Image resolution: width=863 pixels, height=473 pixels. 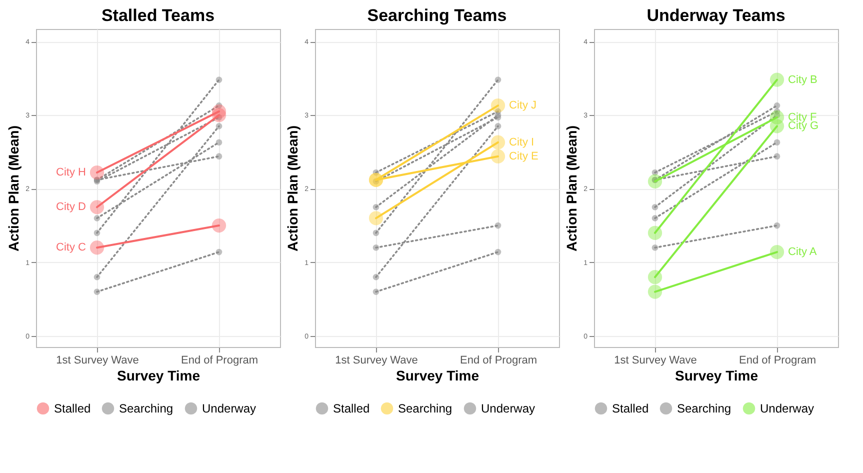 I want to click on annotation: City G, so click(x=803, y=126).